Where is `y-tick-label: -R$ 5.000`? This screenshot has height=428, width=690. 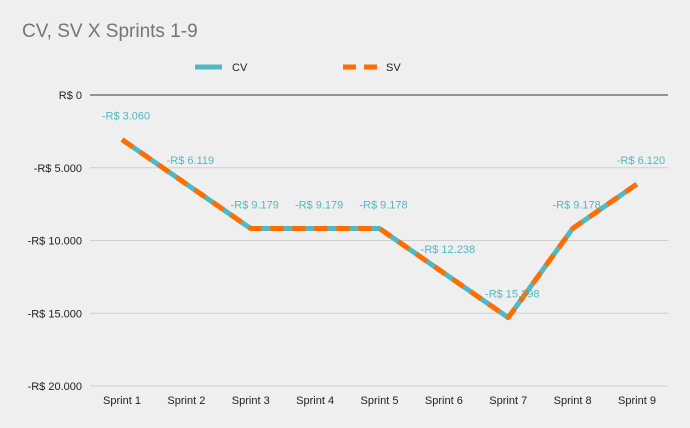 y-tick-label: -R$ 5.000 is located at coordinates (58, 169).